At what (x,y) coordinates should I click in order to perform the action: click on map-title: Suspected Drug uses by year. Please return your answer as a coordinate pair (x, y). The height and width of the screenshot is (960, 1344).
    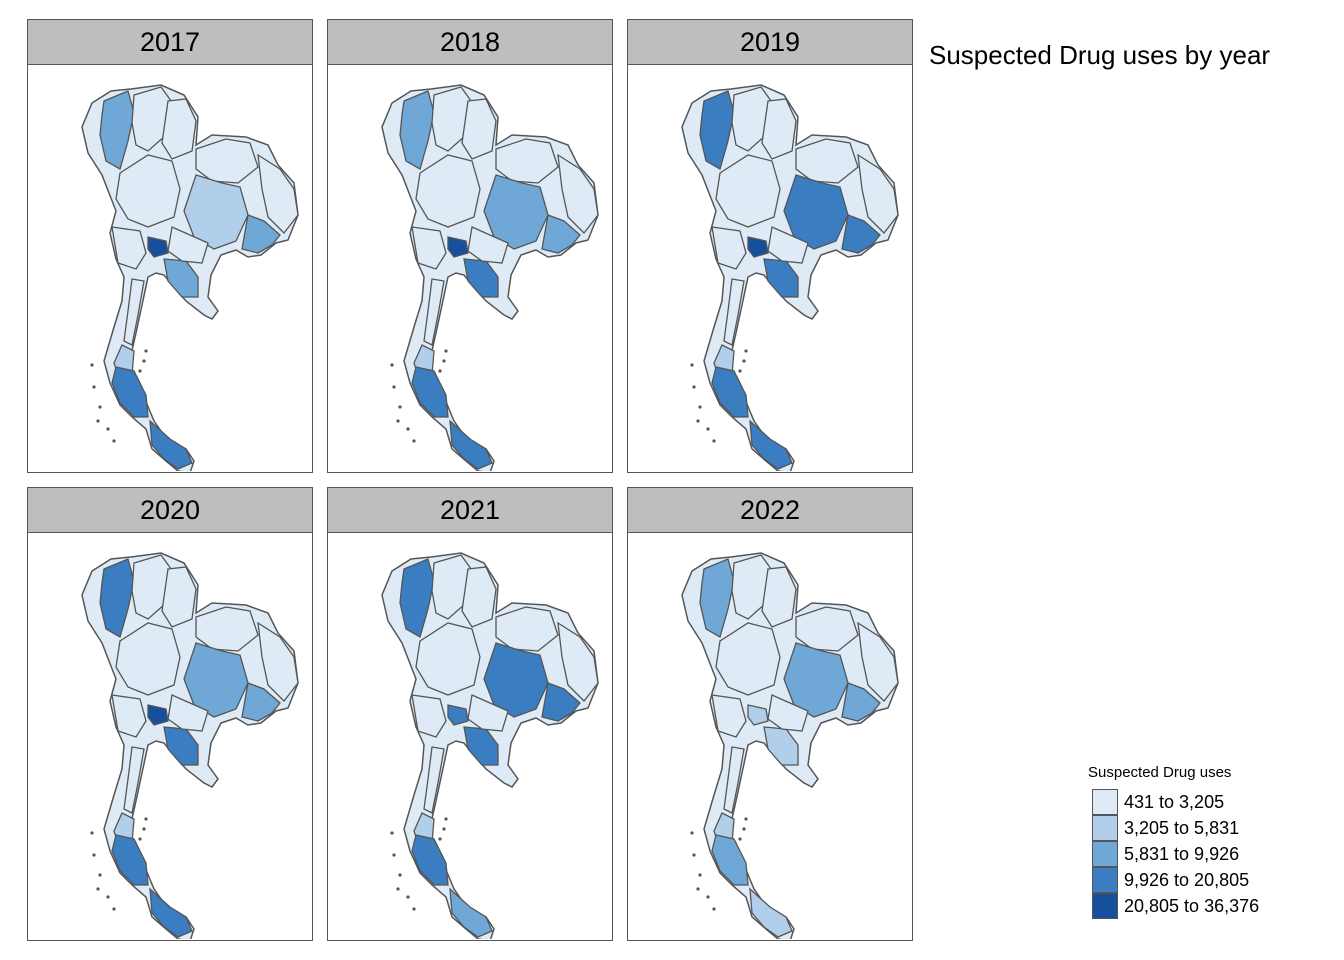
    Looking at the image, I should click on (1100, 55).